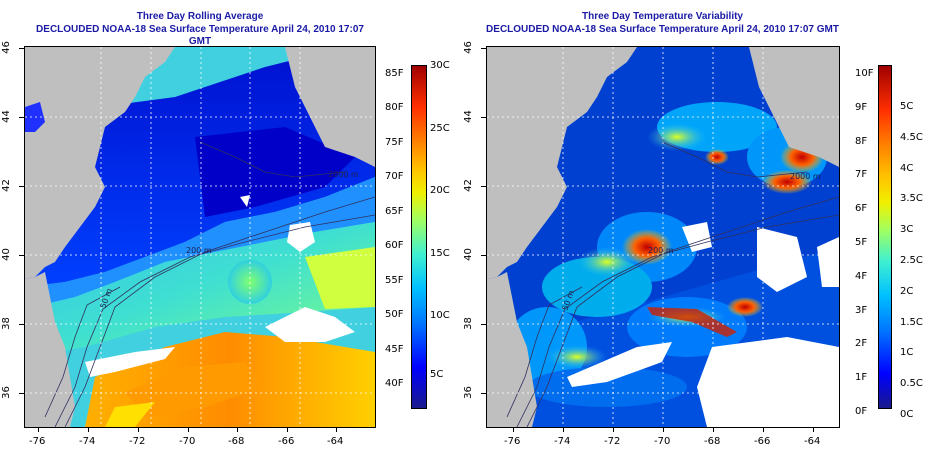  I want to click on colorbar-f-label: 7F, so click(861, 175).